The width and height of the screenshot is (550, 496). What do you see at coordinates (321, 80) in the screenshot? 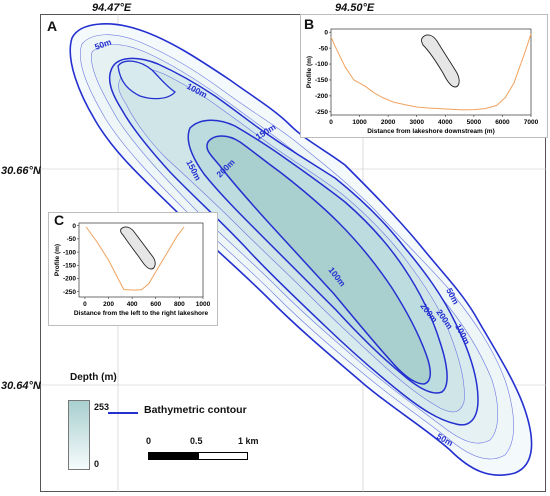
I see `inset-b-ytick-label: -150` at bounding box center [321, 80].